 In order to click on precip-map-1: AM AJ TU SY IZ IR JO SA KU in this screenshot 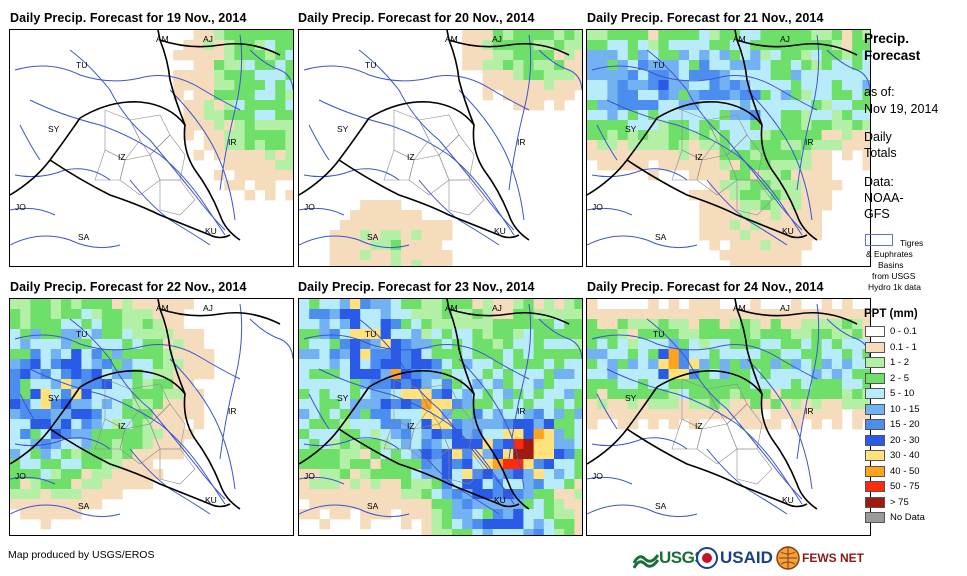, I will do `click(151, 148)`.